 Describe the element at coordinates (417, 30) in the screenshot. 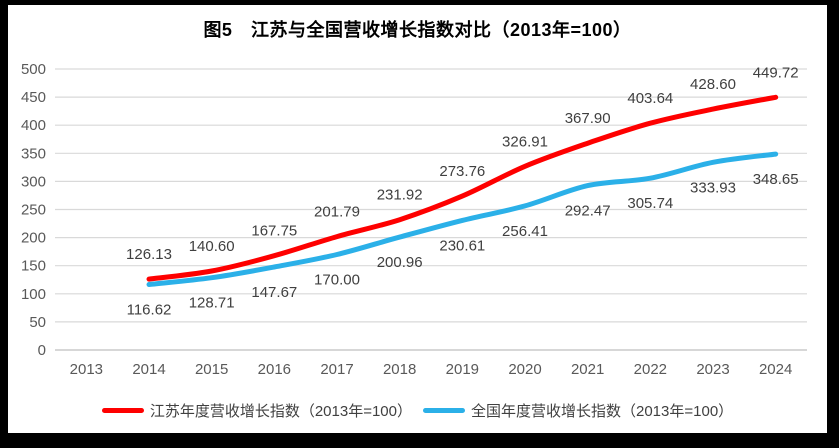

I see `chart-title: 图5 江苏与全国营收增长指数对比（2013年=100）` at that location.